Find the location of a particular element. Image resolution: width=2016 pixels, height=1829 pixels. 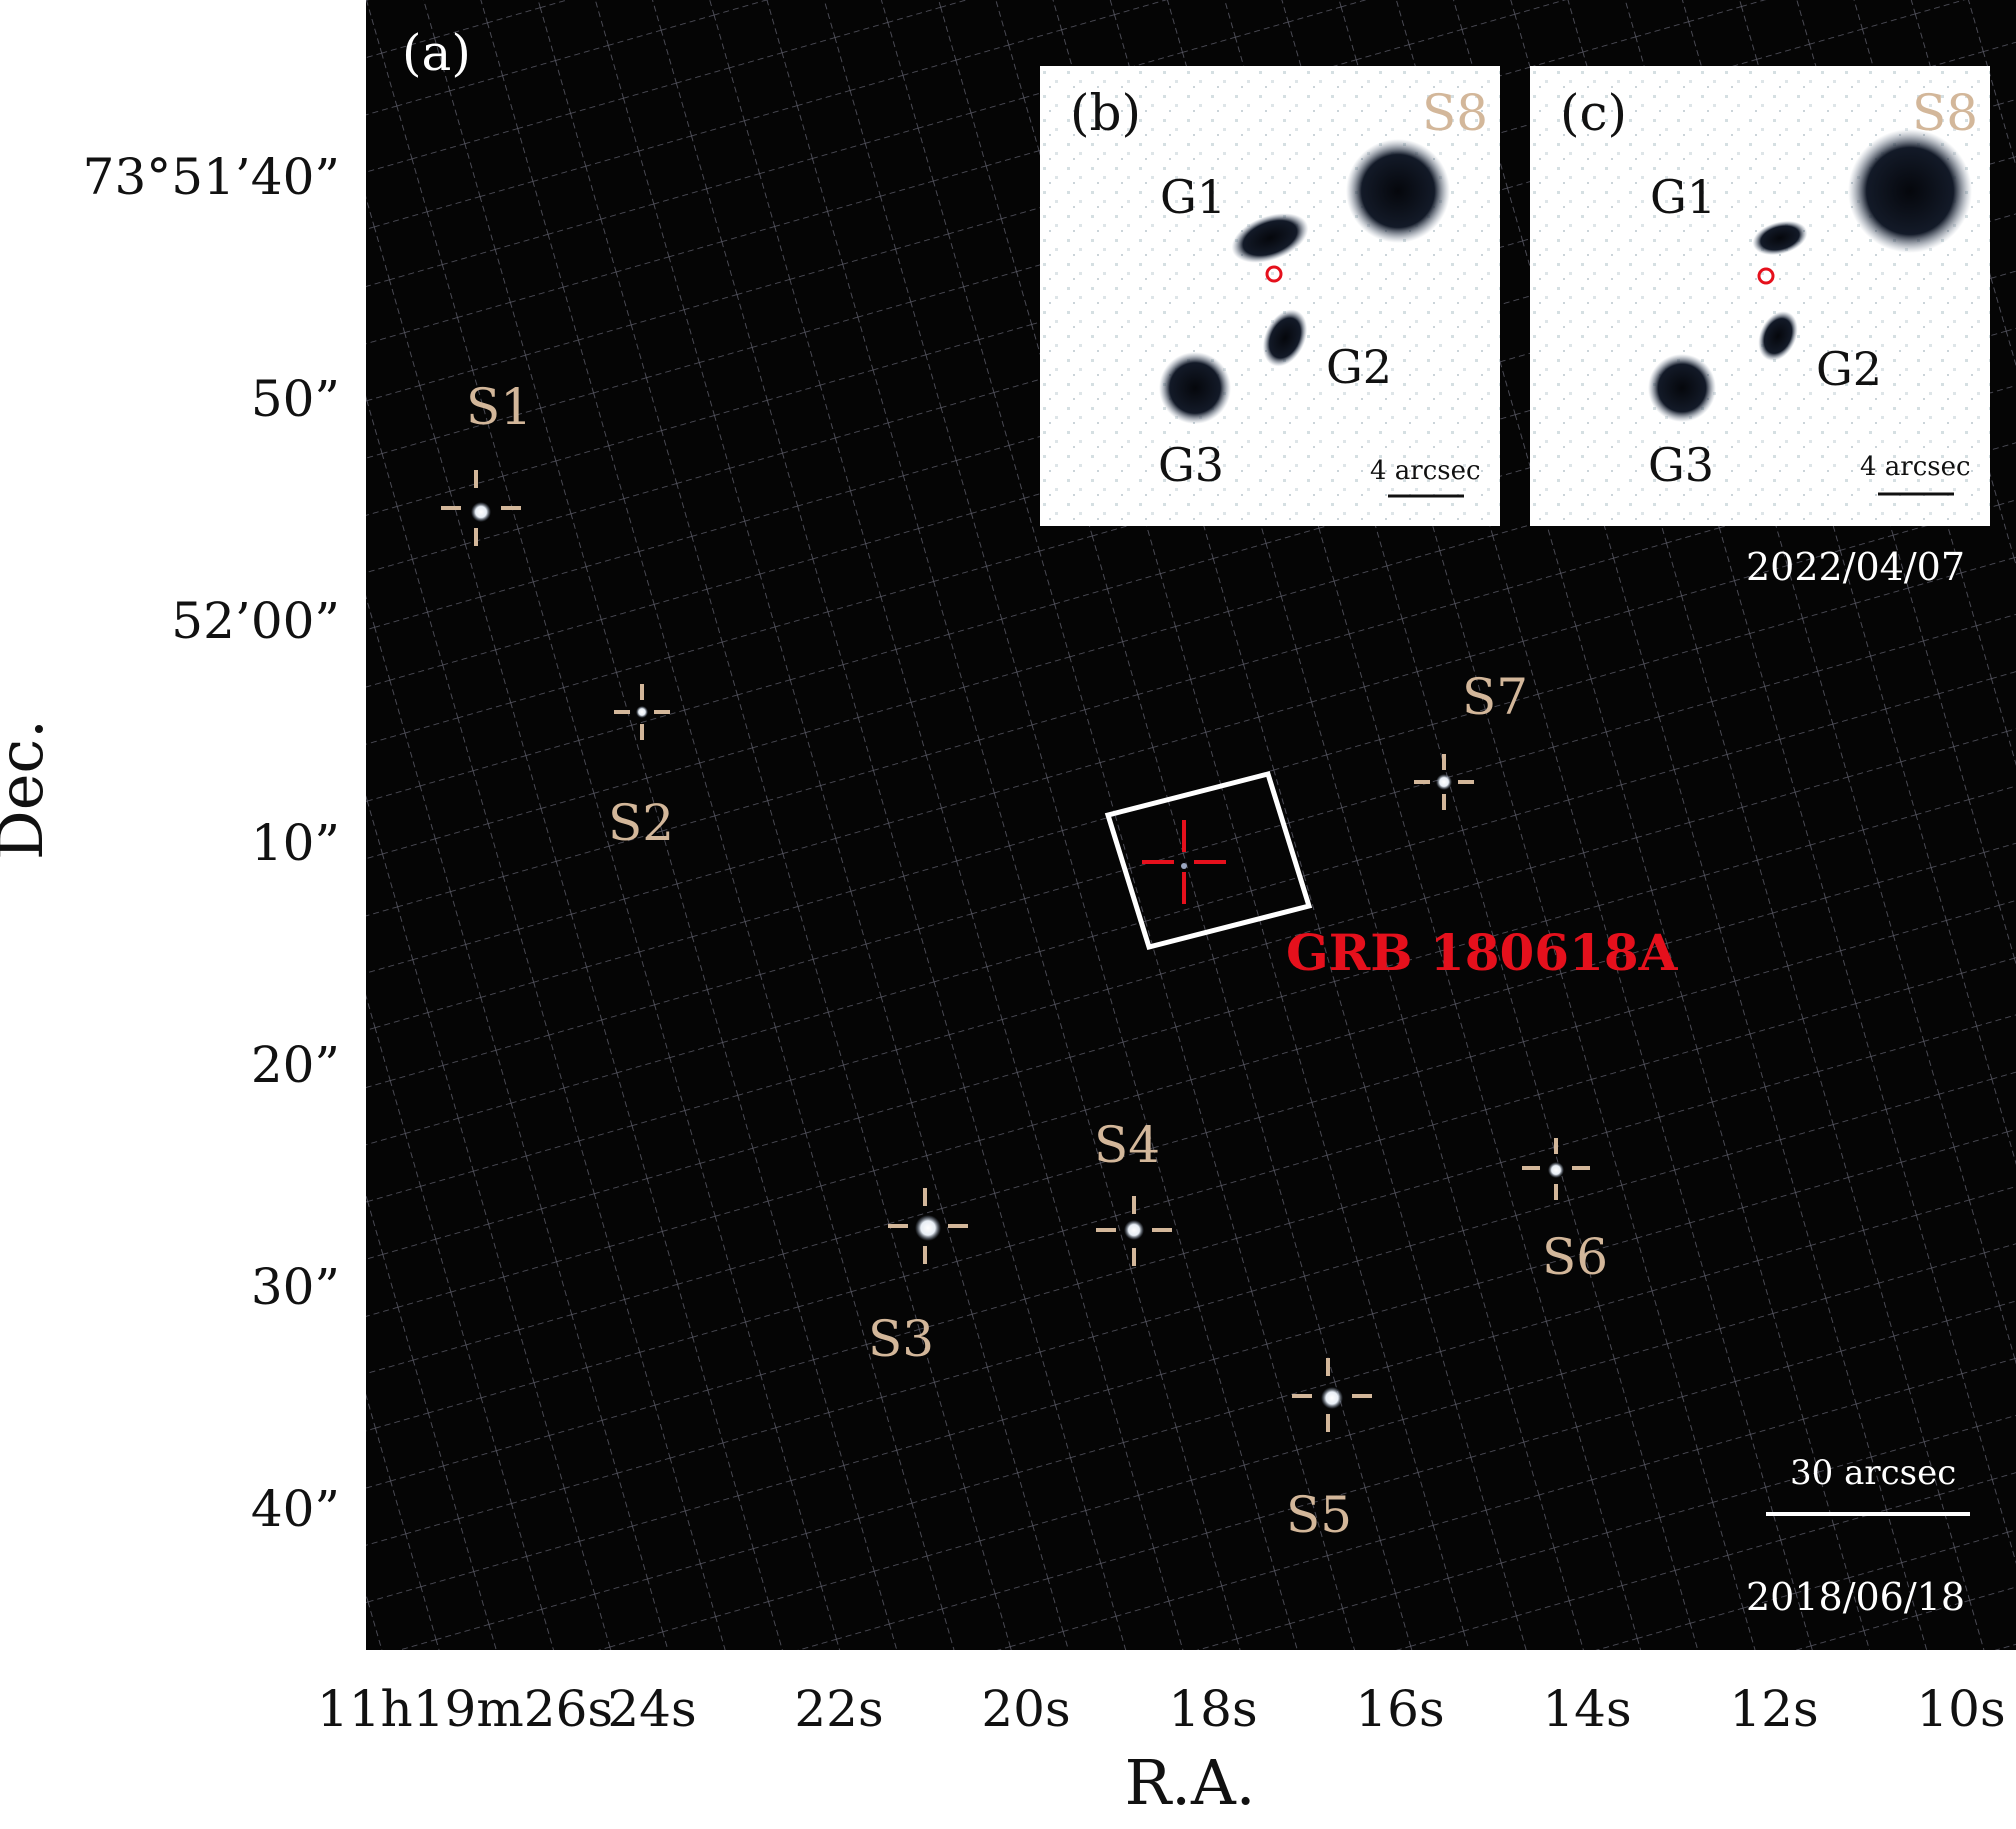

y-tick-label: 30” is located at coordinates (295, 1287).